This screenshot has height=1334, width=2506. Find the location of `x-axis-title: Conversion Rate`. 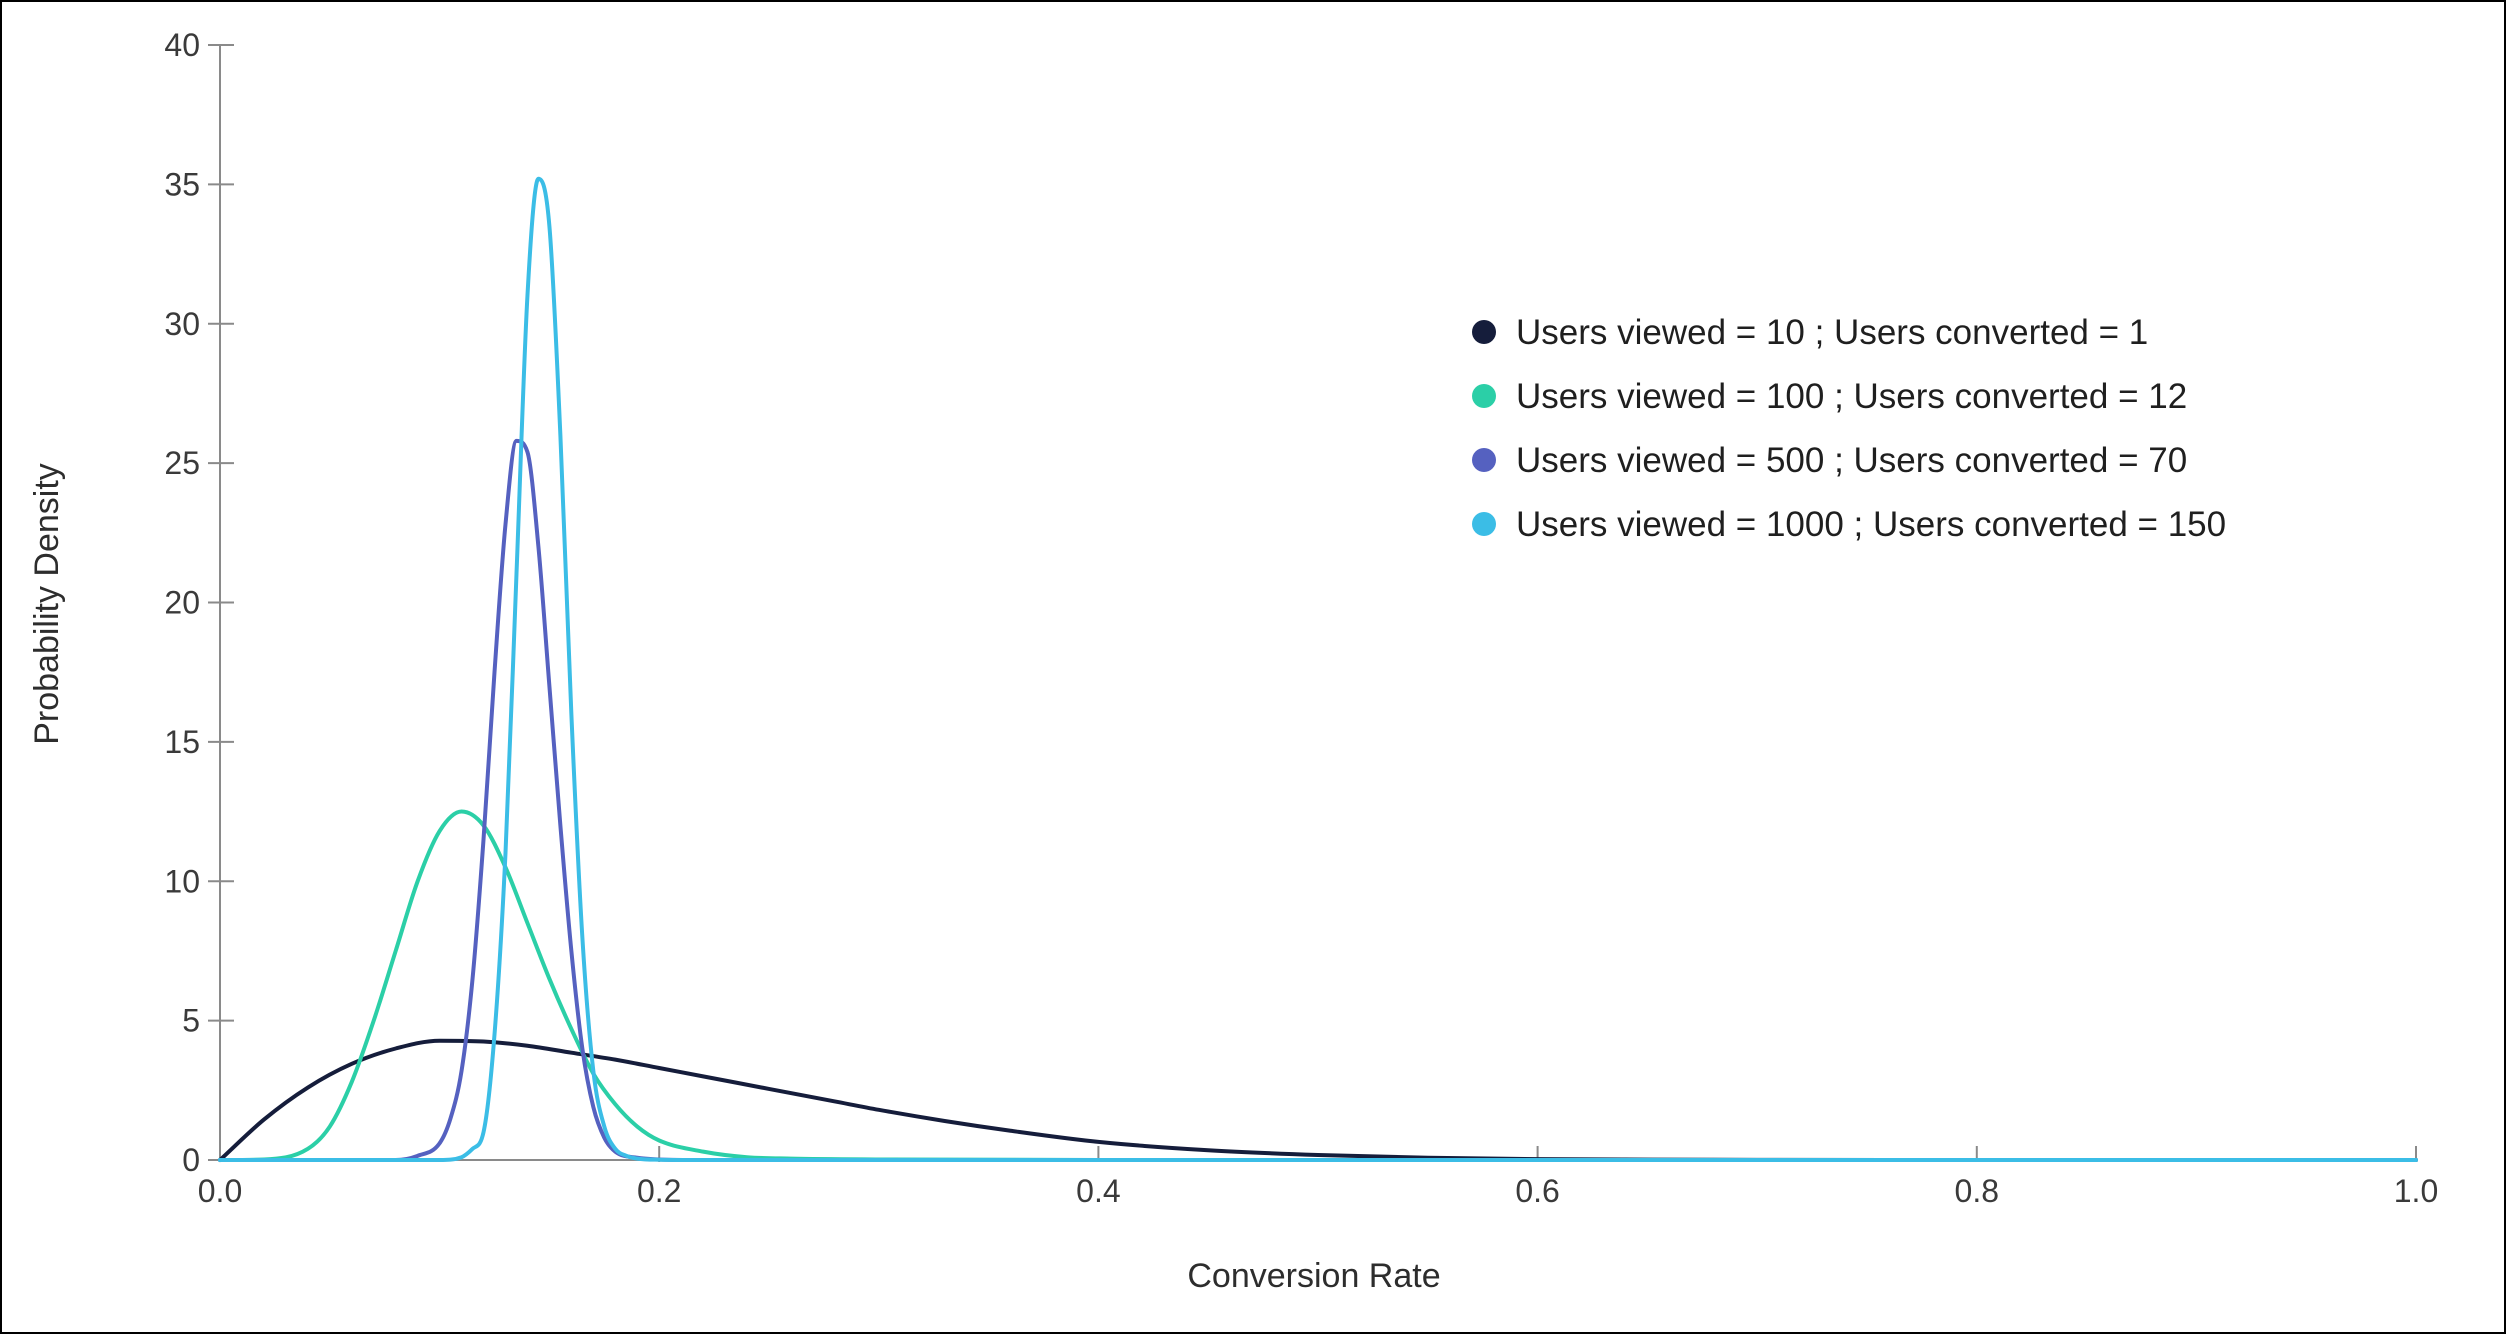

x-axis-title: Conversion Rate is located at coordinates (1313, 1276).